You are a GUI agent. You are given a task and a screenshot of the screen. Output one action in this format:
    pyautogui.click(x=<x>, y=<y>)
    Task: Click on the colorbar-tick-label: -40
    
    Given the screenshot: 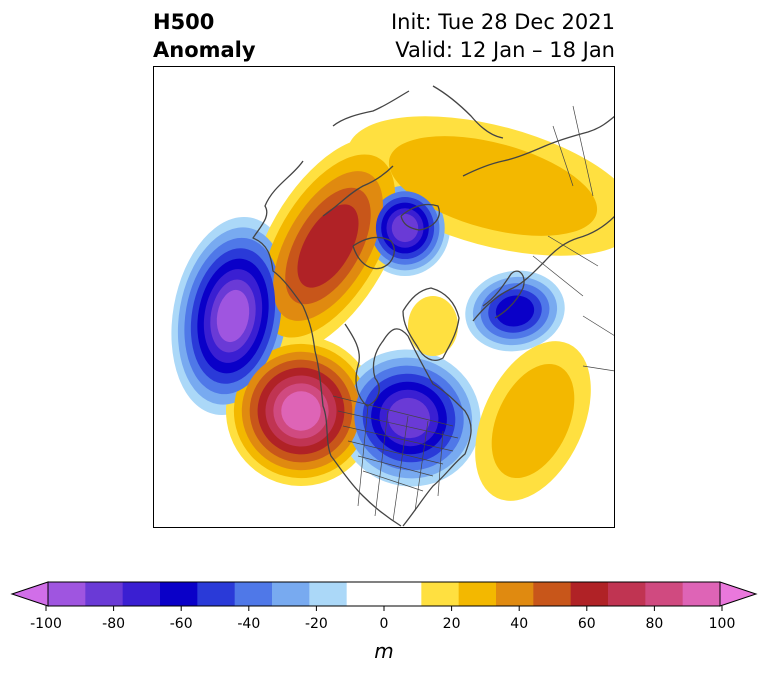 What is the action you would take?
    pyautogui.click(x=248, y=624)
    